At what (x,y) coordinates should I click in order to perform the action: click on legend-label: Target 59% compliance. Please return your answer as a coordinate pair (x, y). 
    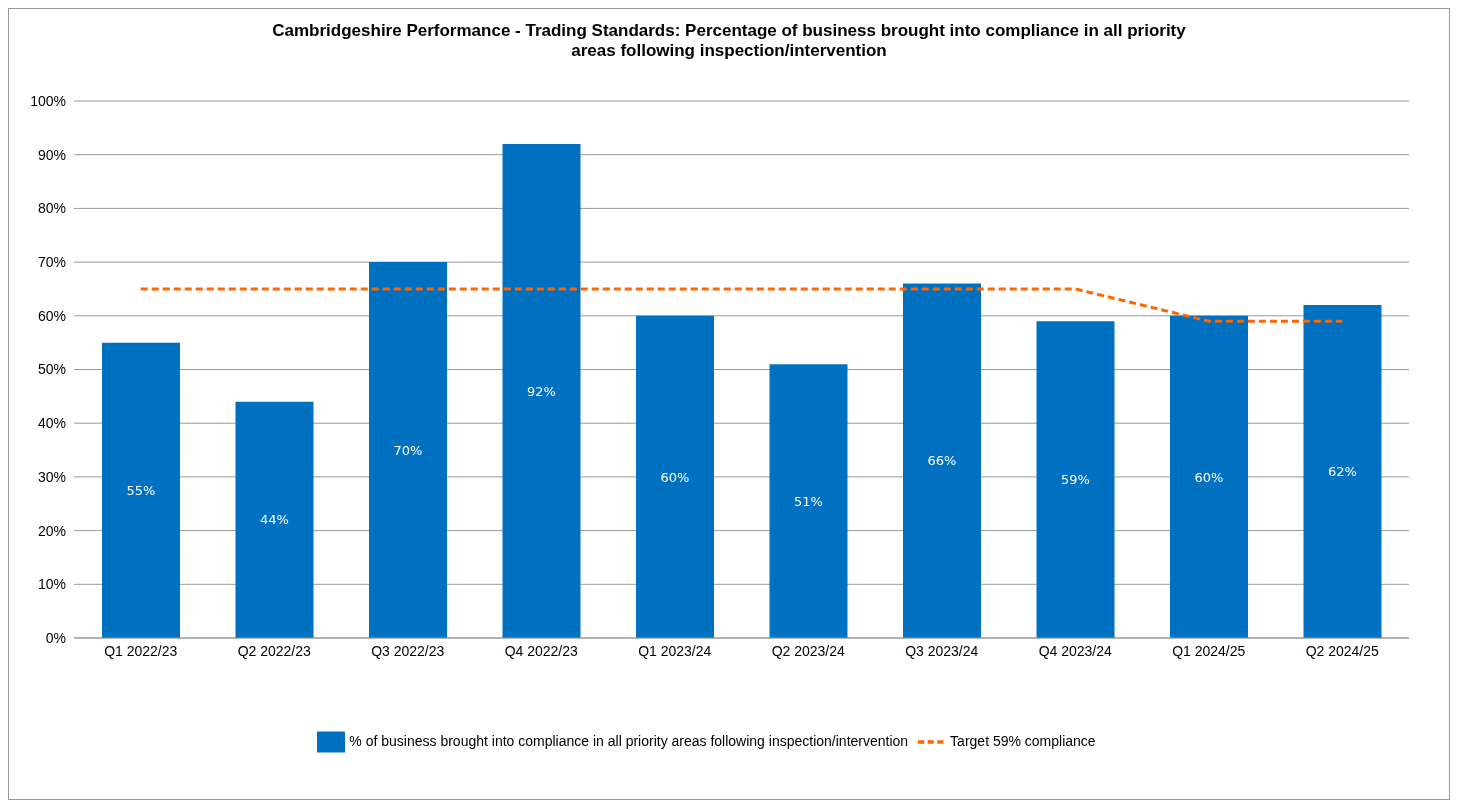
    Looking at the image, I should click on (1023, 740).